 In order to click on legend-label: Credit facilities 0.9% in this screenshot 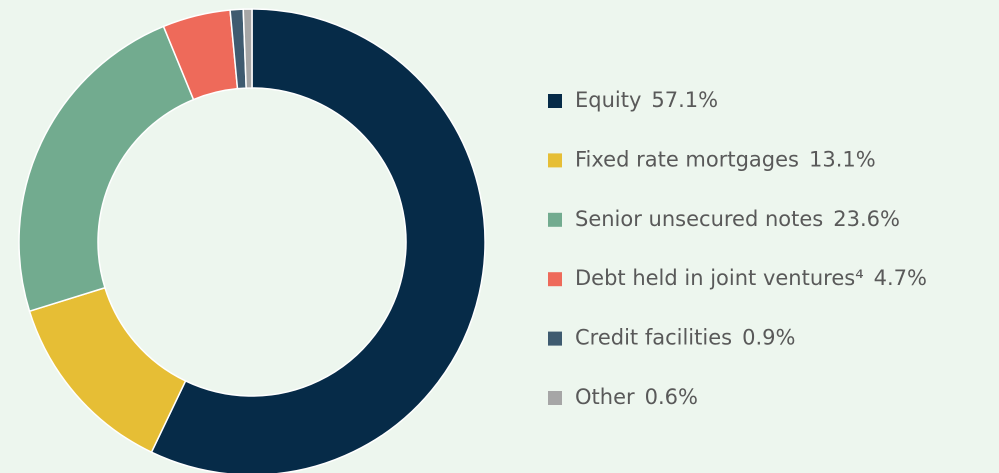, I will do `click(685, 338)`.